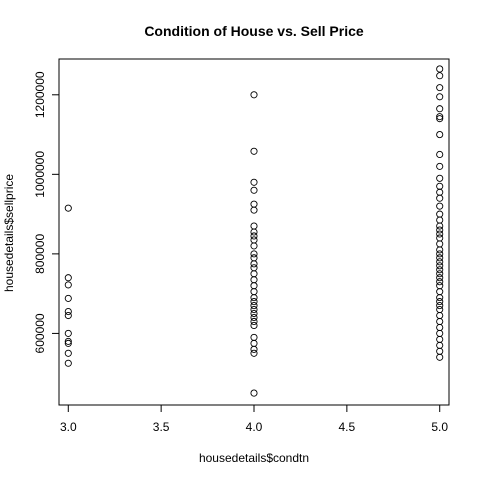 The image size is (480, 480). Describe the element at coordinates (9, 233) in the screenshot. I see `y-axis-label: housedetails$sellprice` at that location.